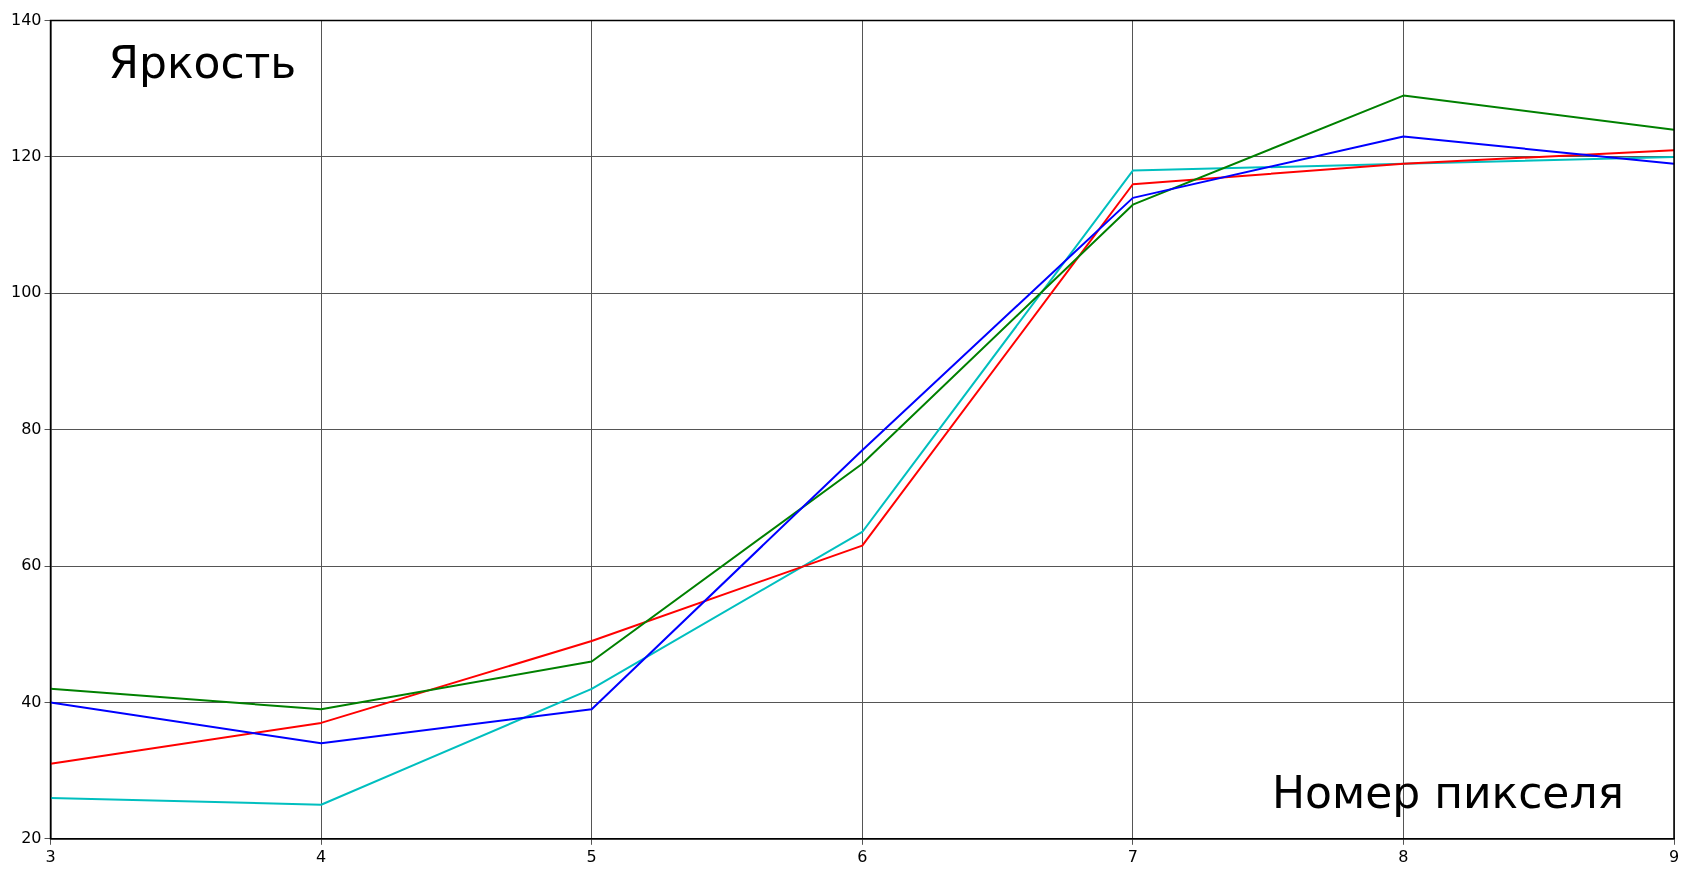 The image size is (1699, 882). I want to click on x-tick-label: 7, so click(1132, 856).